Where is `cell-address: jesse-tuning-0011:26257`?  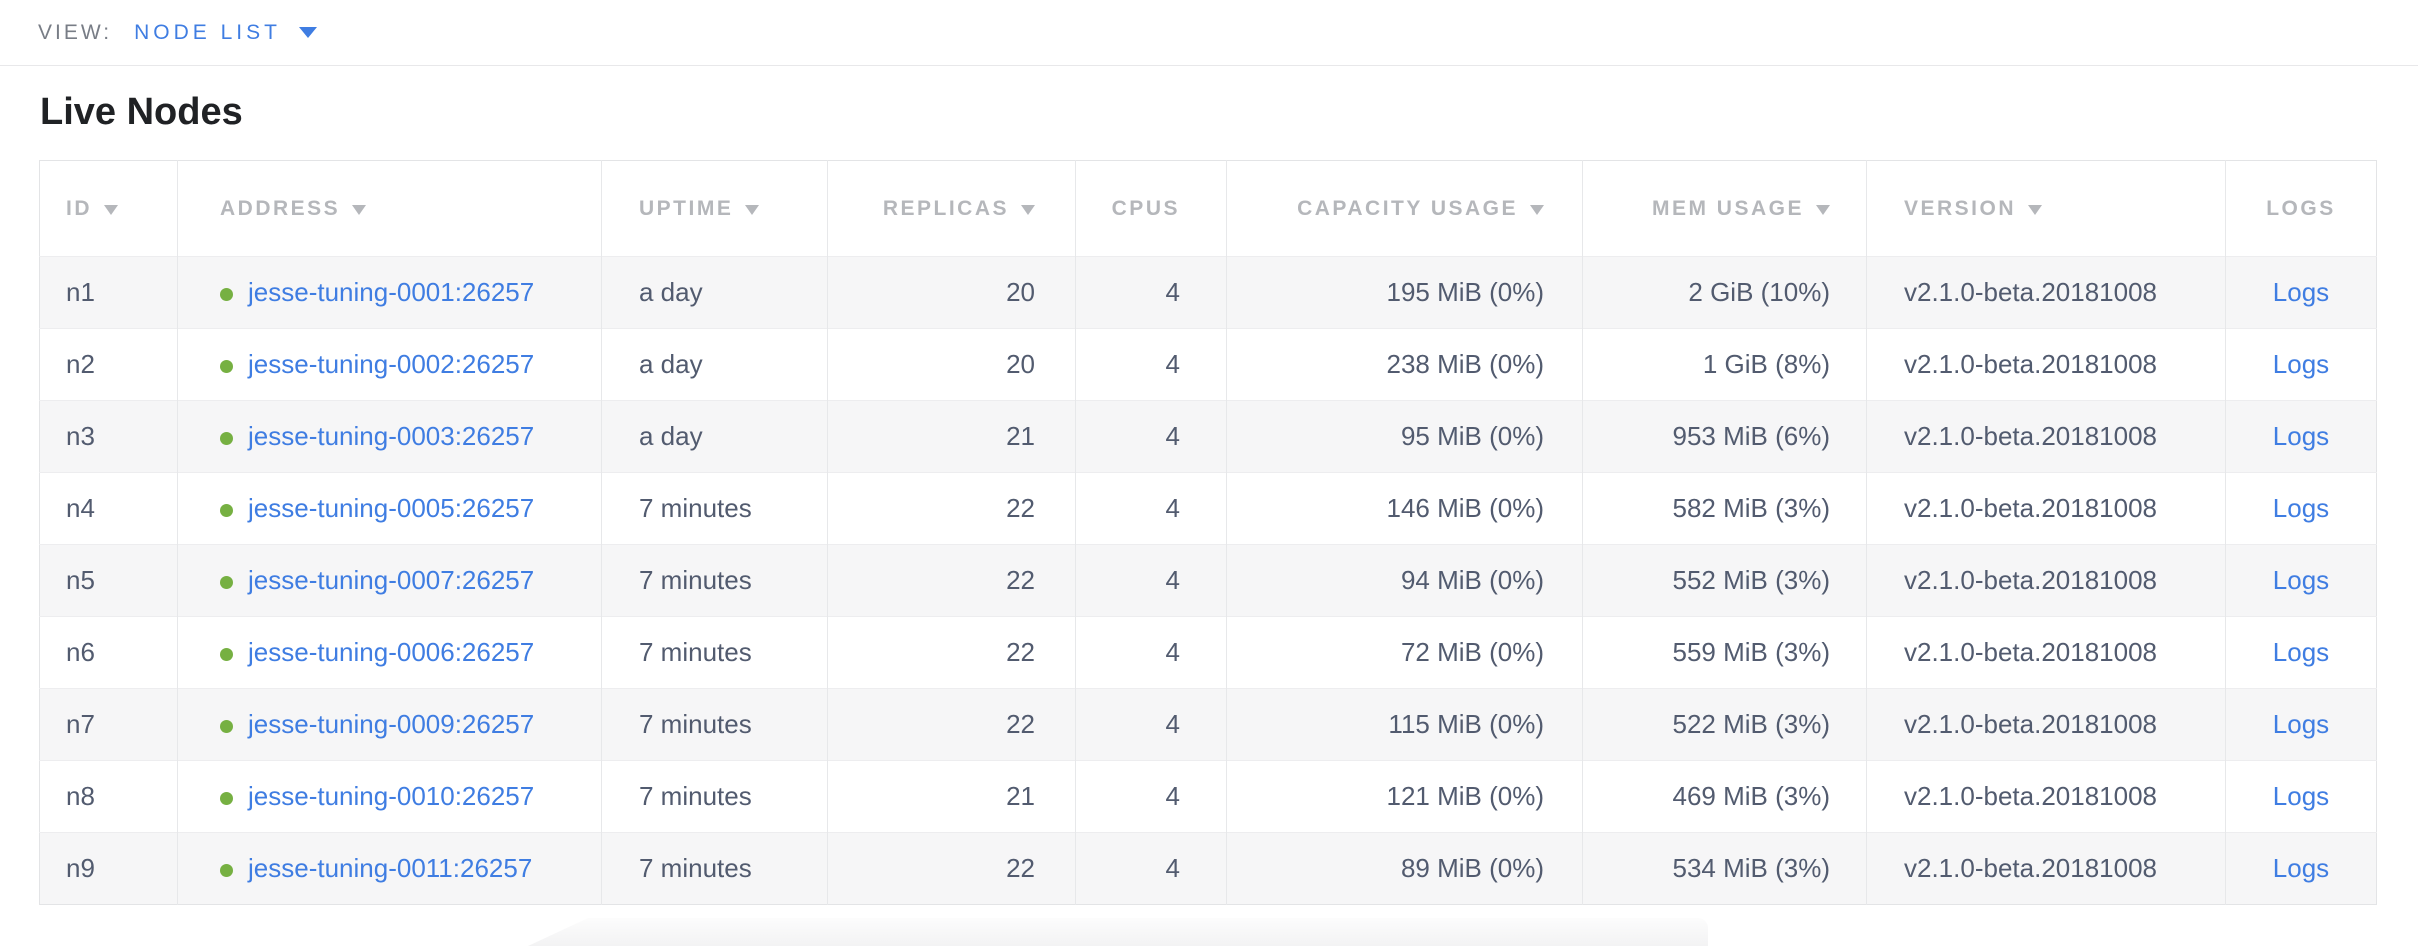 cell-address: jesse-tuning-0011:26257 is located at coordinates (389, 868).